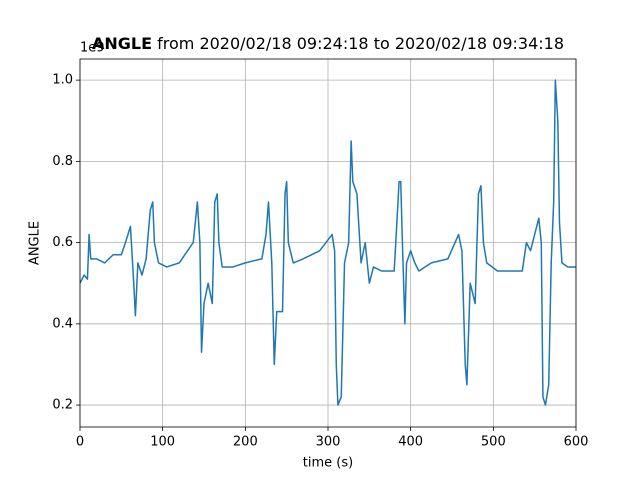  What do you see at coordinates (62, 323) in the screenshot?
I see `y-tick-label: 0.4` at bounding box center [62, 323].